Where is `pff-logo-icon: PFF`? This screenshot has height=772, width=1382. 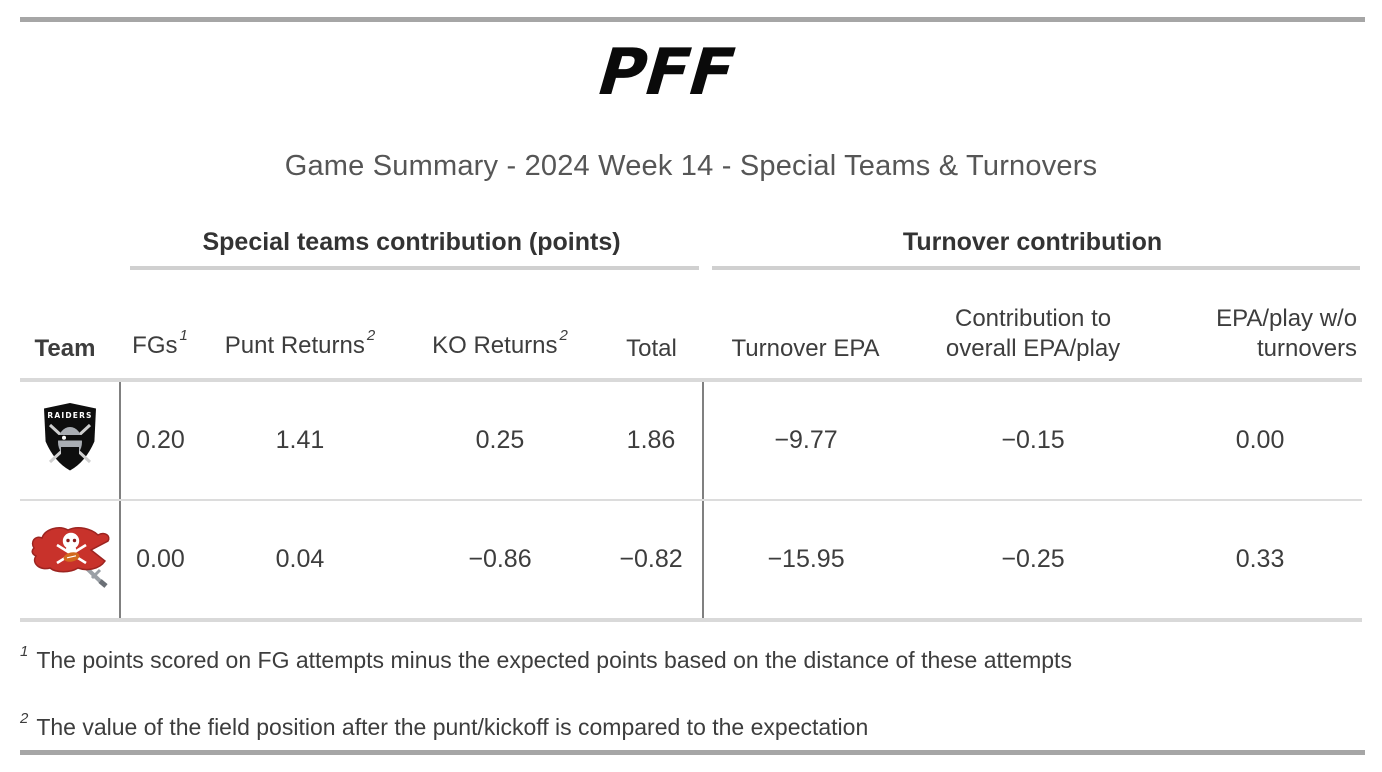 pff-logo-icon: PFF is located at coordinates (667, 72).